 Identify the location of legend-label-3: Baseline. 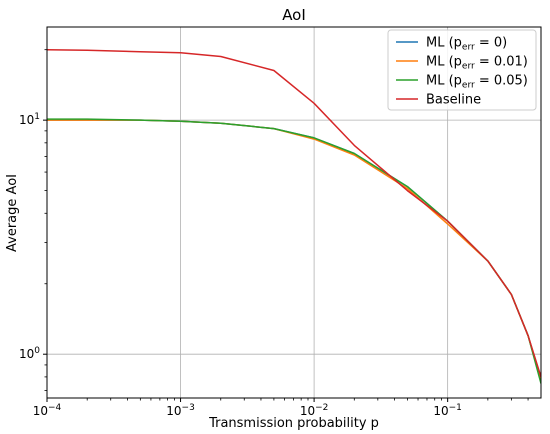
(453, 100).